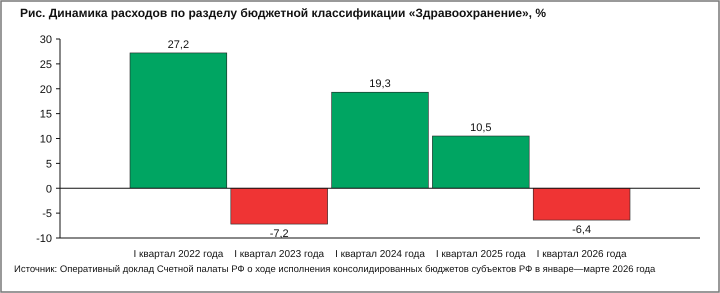 The height and width of the screenshot is (293, 720). I want to click on chart-title: Рис. Динамика расходов по разделу бюджетной классификации «Здравоохранение», %, so click(283, 13).